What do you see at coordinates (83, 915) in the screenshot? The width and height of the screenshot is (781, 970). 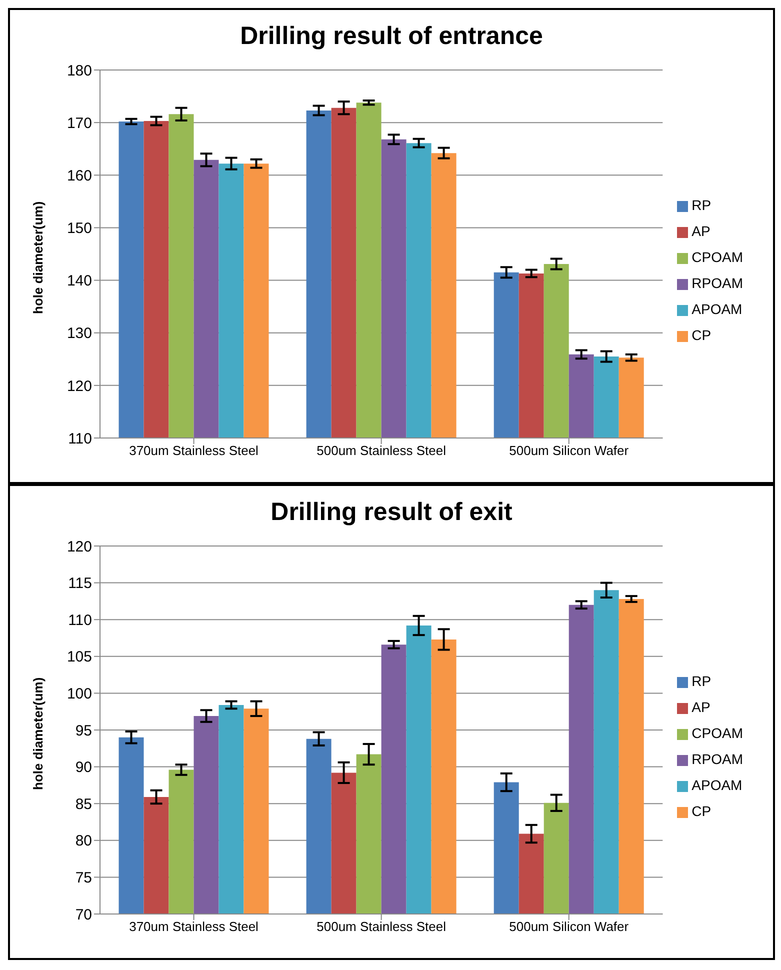 I see `y-tick-label: 70` at bounding box center [83, 915].